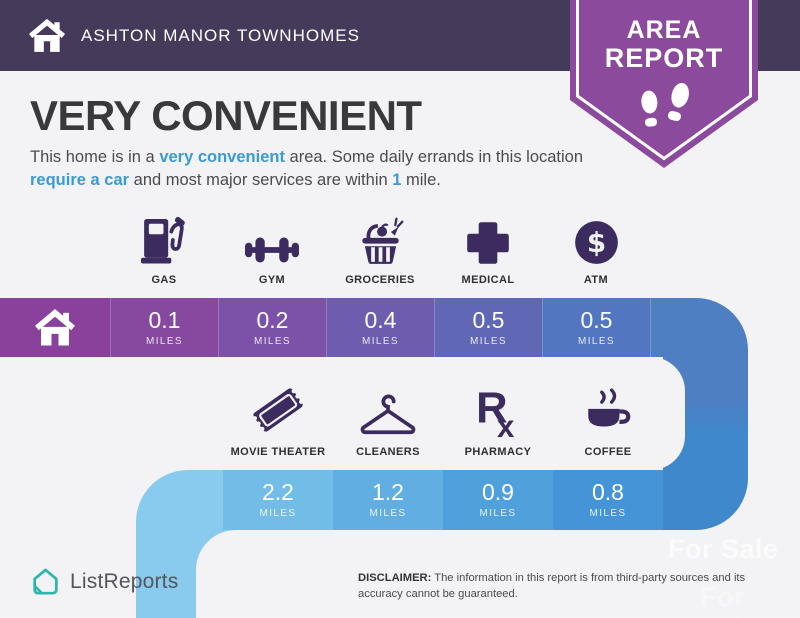  What do you see at coordinates (380, 237) in the screenshot?
I see `grocery-basket-icon` at bounding box center [380, 237].